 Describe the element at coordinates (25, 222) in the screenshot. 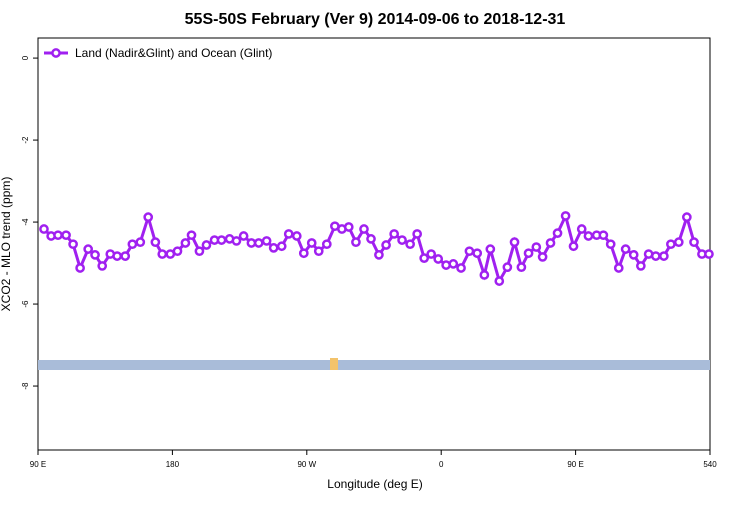

I see `y-tick-label: -4` at that location.